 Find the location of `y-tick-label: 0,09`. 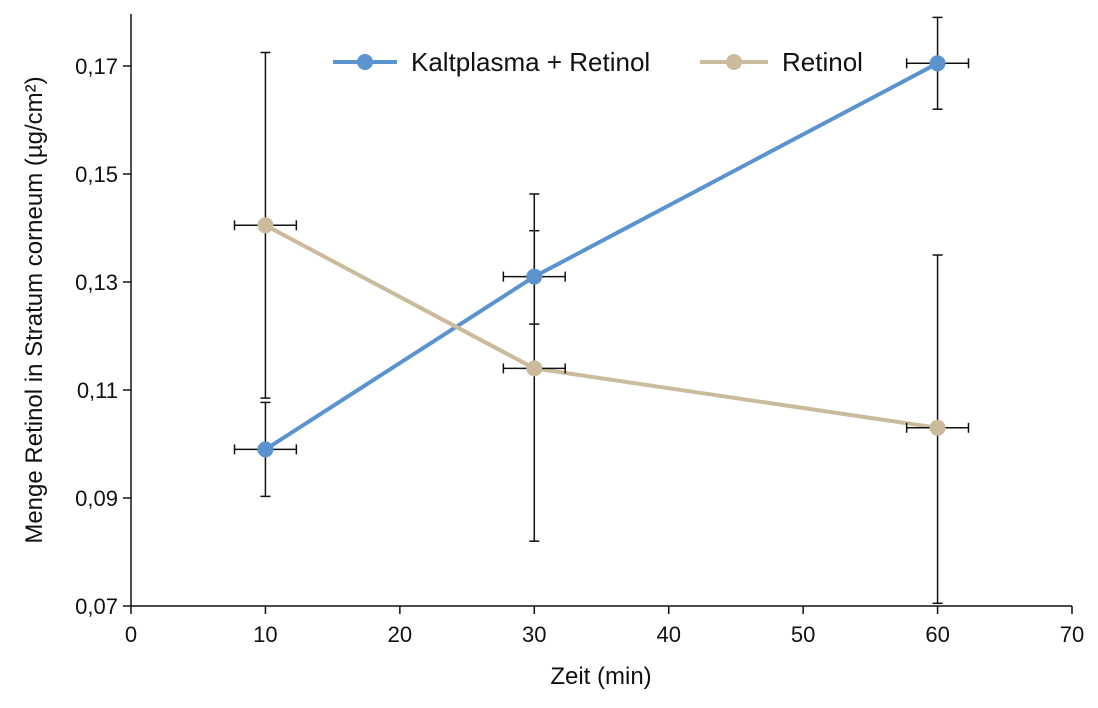

y-tick-label: 0,09 is located at coordinates (96, 498).